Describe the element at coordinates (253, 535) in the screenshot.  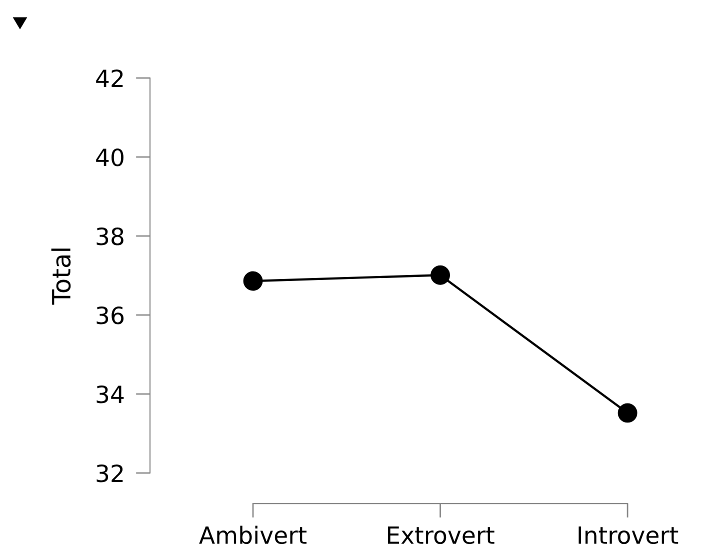
I see `x-tick-label: Ambivert` at that location.